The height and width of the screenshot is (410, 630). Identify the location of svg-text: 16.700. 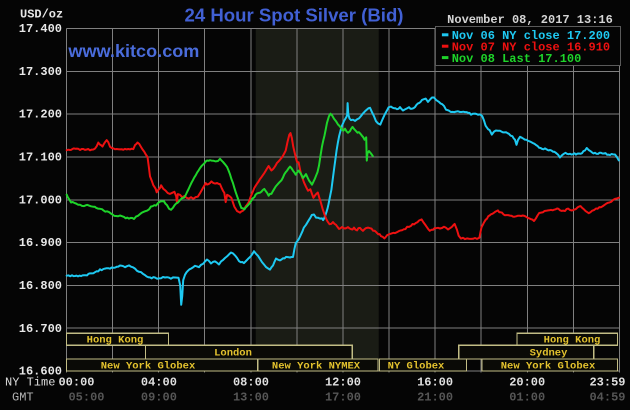
(40, 329).